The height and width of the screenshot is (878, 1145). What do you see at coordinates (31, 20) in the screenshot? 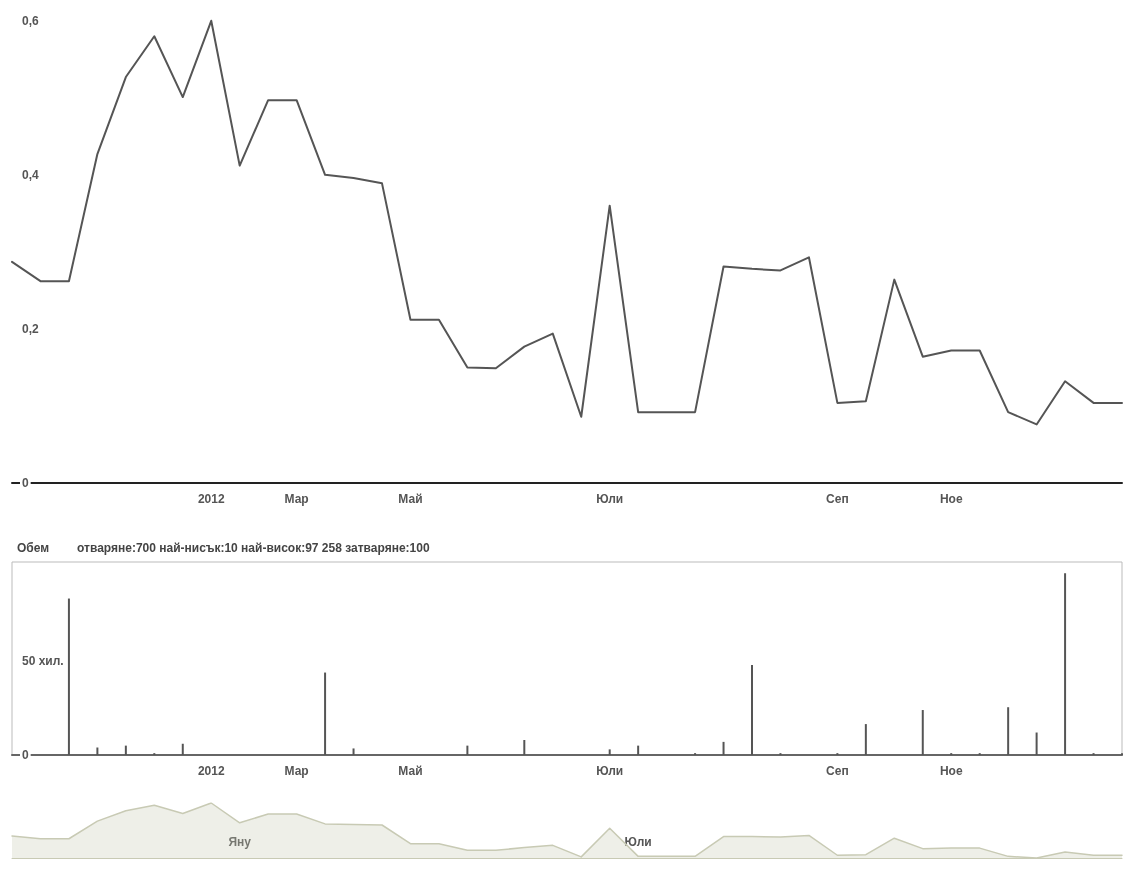
I see `y-tick-label: 0,6` at bounding box center [31, 20].